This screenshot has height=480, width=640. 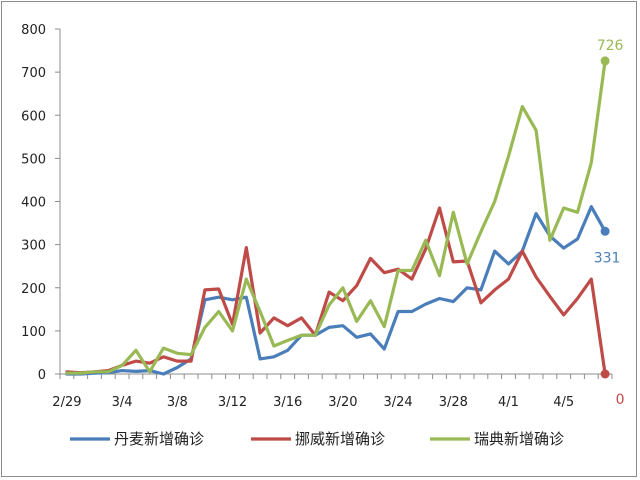 I want to click on end-value-label: 0, so click(x=620, y=400).